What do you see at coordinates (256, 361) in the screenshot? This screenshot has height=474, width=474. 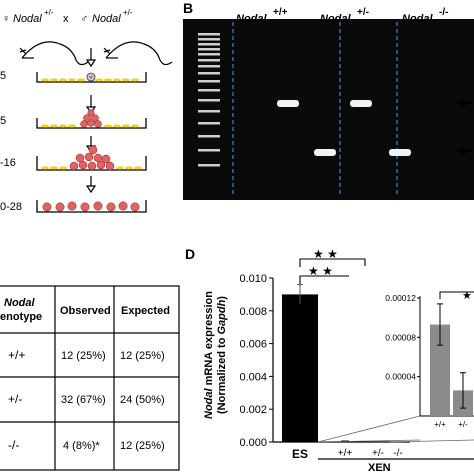 I see `main-y-ticks: 0.010 0.008 0.006 0.004 0.002 0.000` at bounding box center [256, 361].